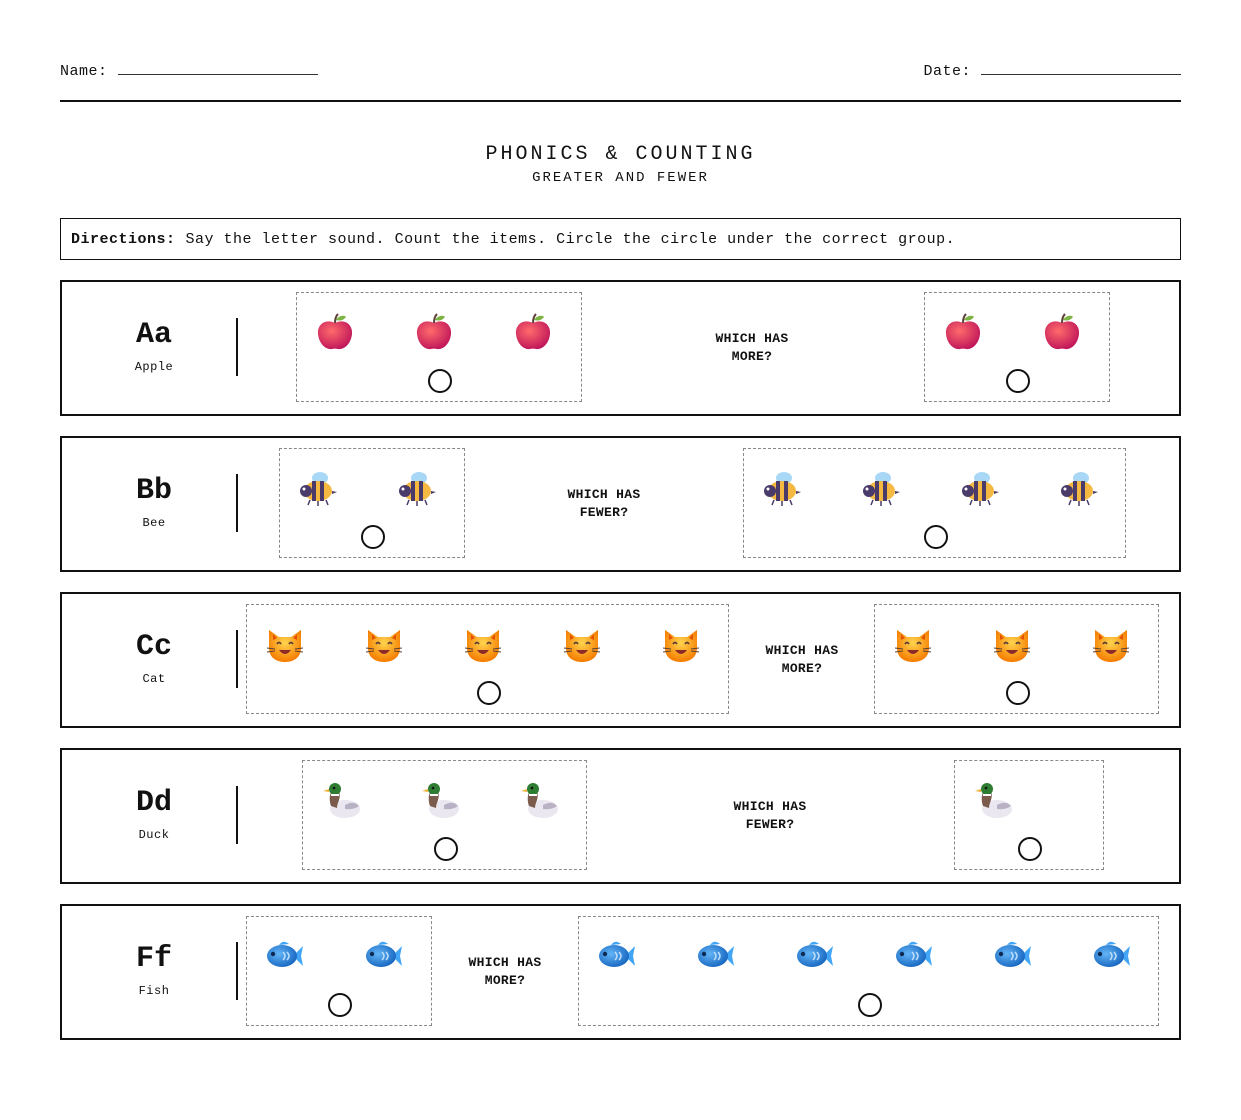 This screenshot has width=1241, height=1120. I want to click on name-field: Name:, so click(189, 71).